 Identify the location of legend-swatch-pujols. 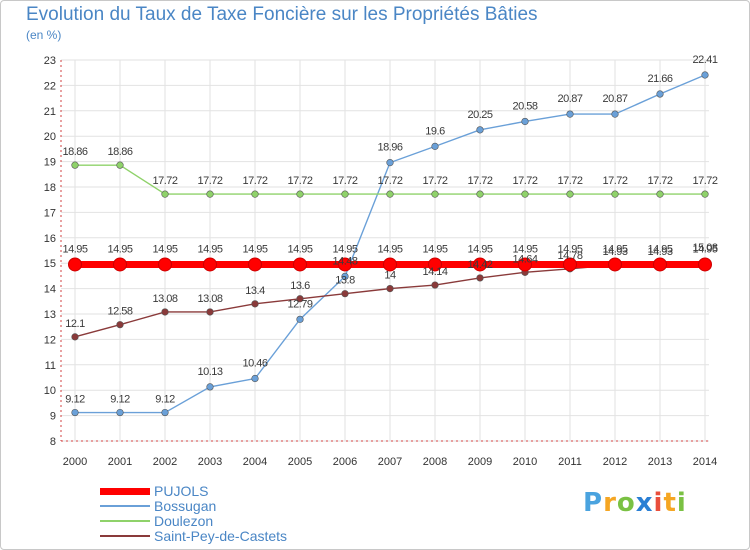
(125, 491).